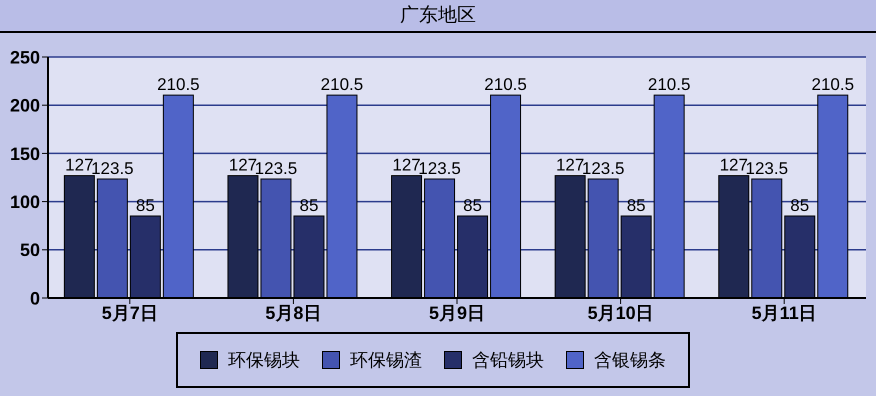 The image size is (876, 396). What do you see at coordinates (30, 250) in the screenshot?
I see `y-tick-label: 50` at bounding box center [30, 250].